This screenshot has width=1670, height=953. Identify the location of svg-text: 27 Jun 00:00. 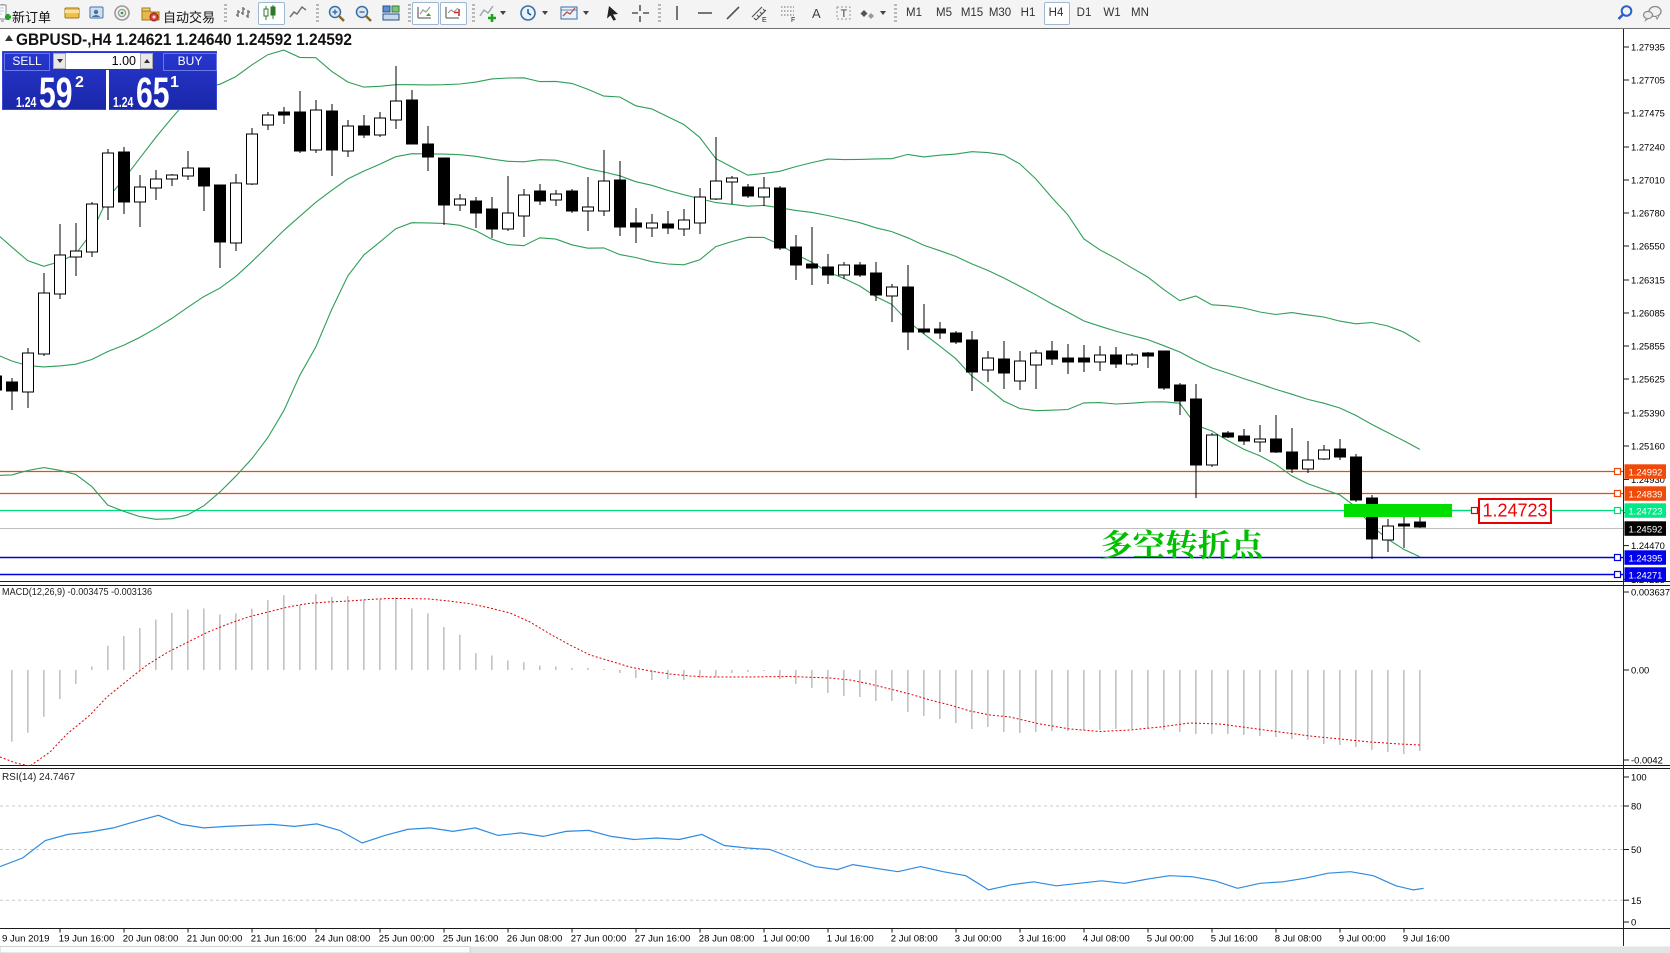
(598, 939).